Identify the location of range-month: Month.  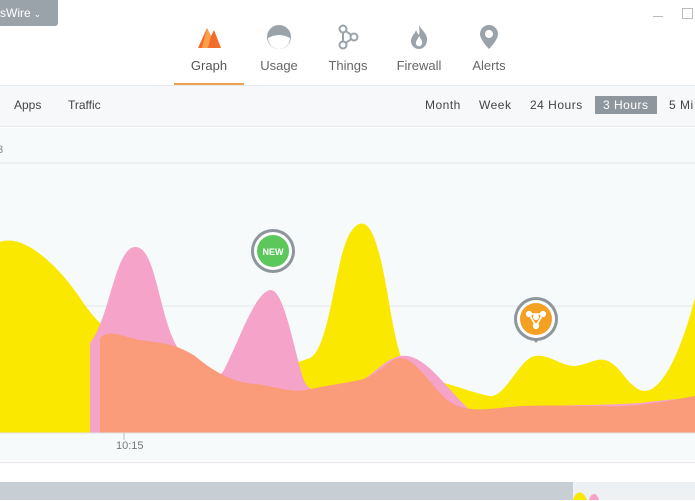
(443, 105).